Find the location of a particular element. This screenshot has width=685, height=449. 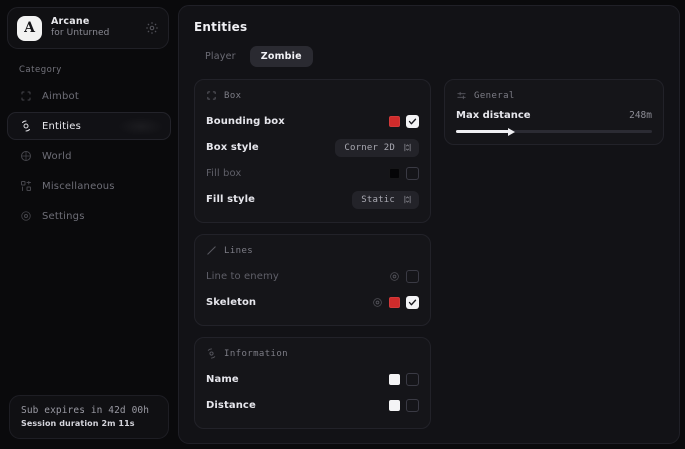

sidebar-item-label: Miscellaneous is located at coordinates (78, 186).